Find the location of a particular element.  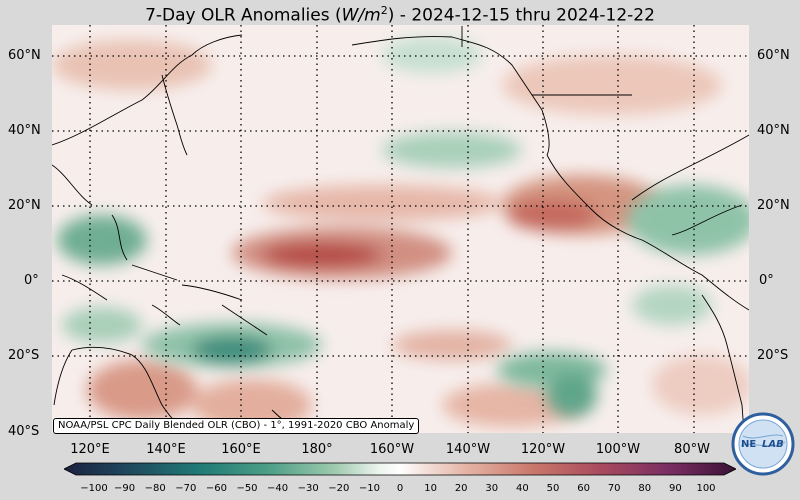

lon-label: 160°W is located at coordinates (392, 449).